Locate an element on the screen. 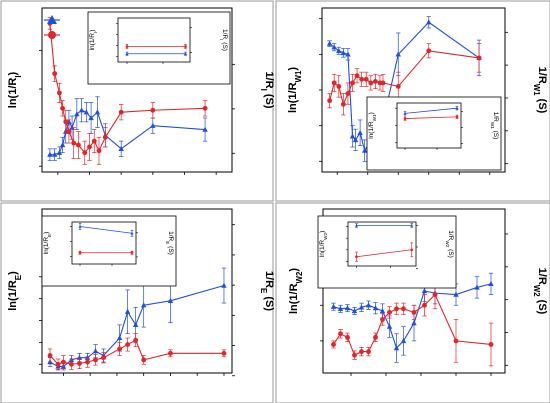 The width and height of the screenshot is (550, 403). y2-axis-label: 1/RE (S) is located at coordinates (268, 291).